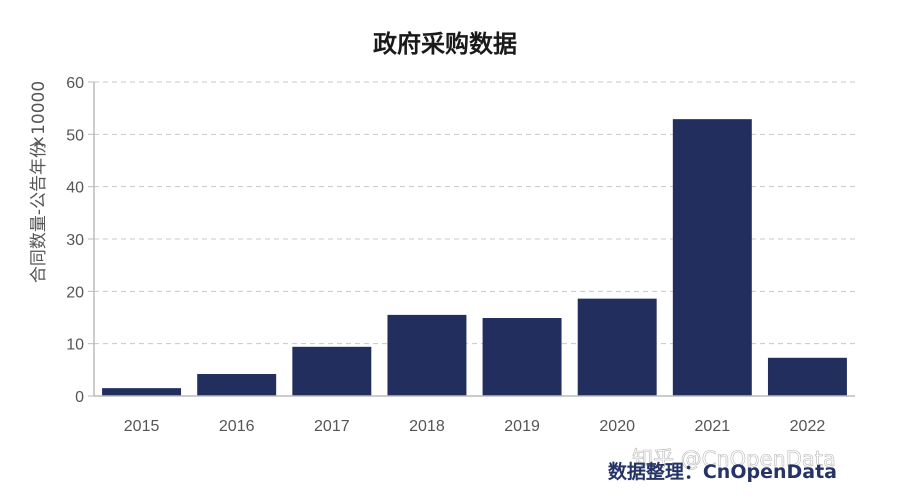 This screenshot has height=499, width=899. What do you see at coordinates (142, 426) in the screenshot?
I see `x-tick-label-2015: 2015` at bounding box center [142, 426].